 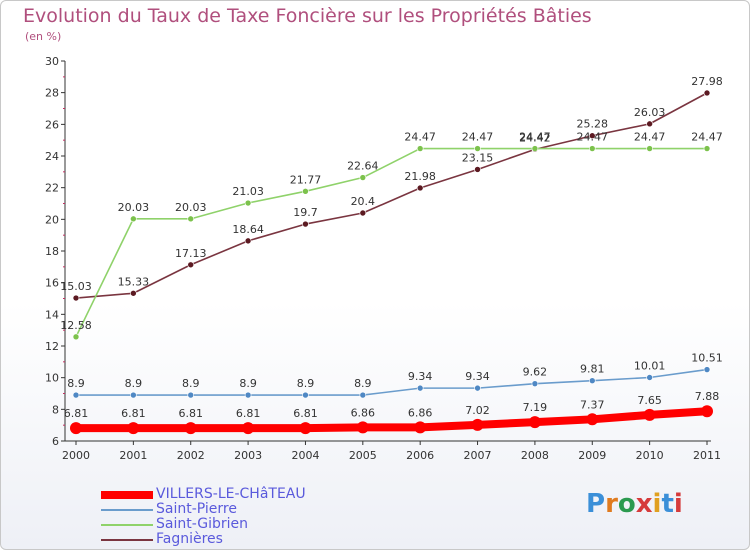 I want to click on x-tick-label: 2007, so click(x=478, y=455).